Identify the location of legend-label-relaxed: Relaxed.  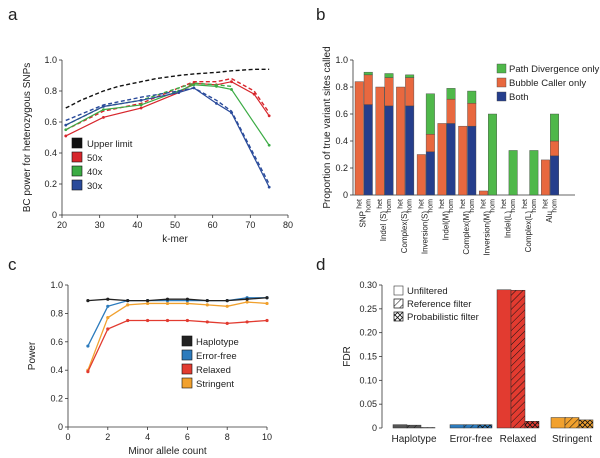
(213, 370).